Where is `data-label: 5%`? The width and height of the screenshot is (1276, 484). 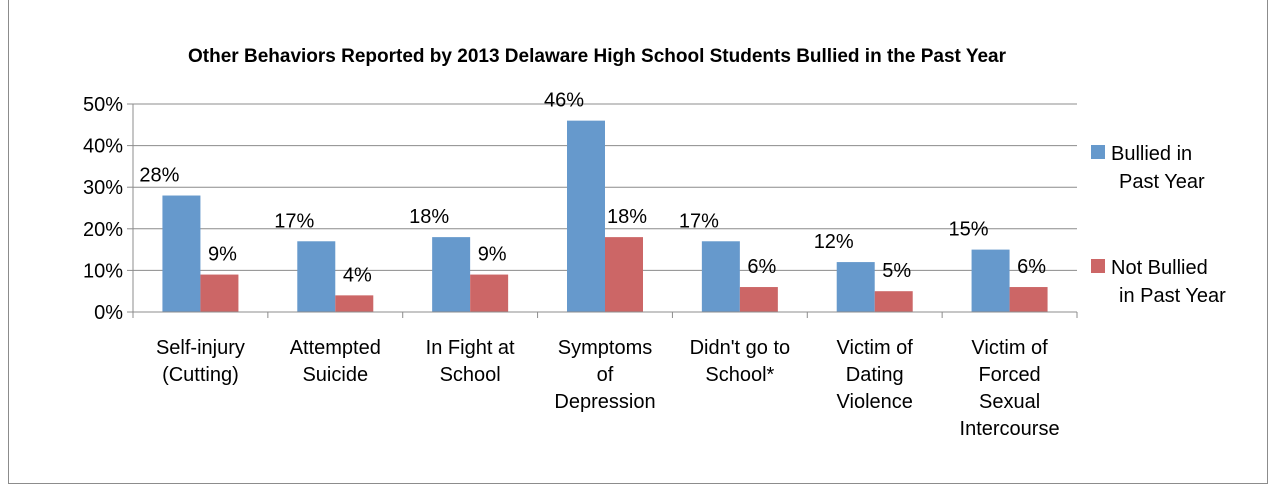
data-label: 5% is located at coordinates (896, 271).